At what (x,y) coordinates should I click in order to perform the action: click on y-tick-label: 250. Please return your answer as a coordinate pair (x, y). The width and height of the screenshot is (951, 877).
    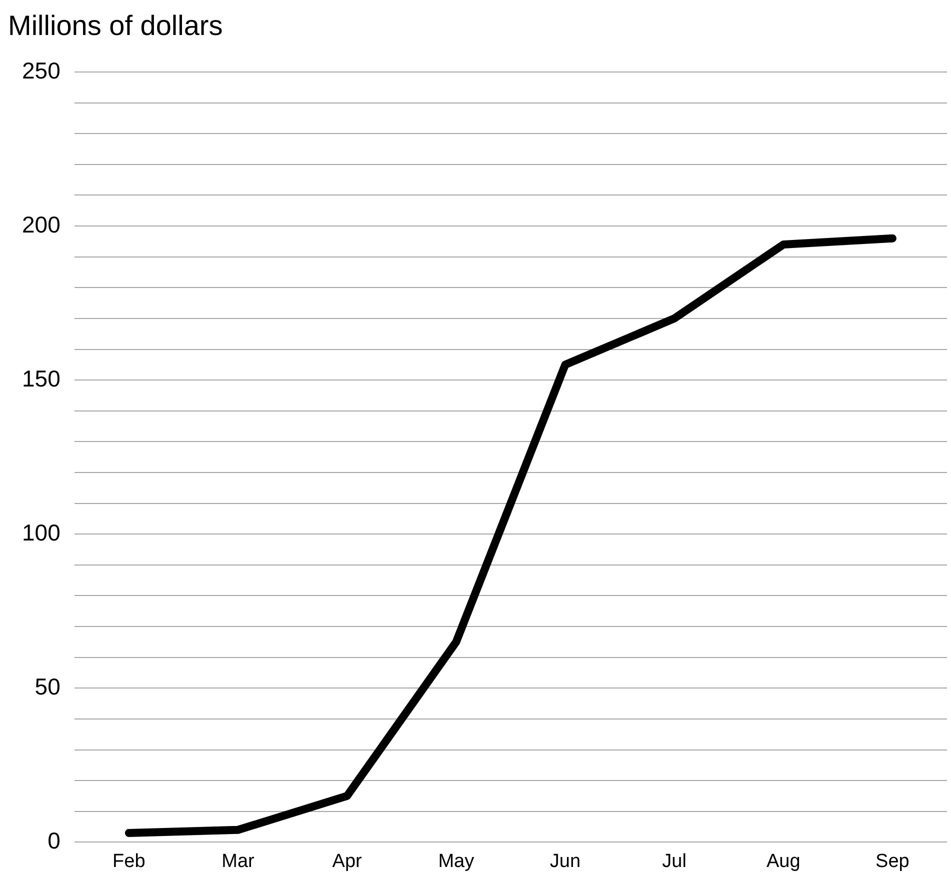
    Looking at the image, I should click on (41, 70).